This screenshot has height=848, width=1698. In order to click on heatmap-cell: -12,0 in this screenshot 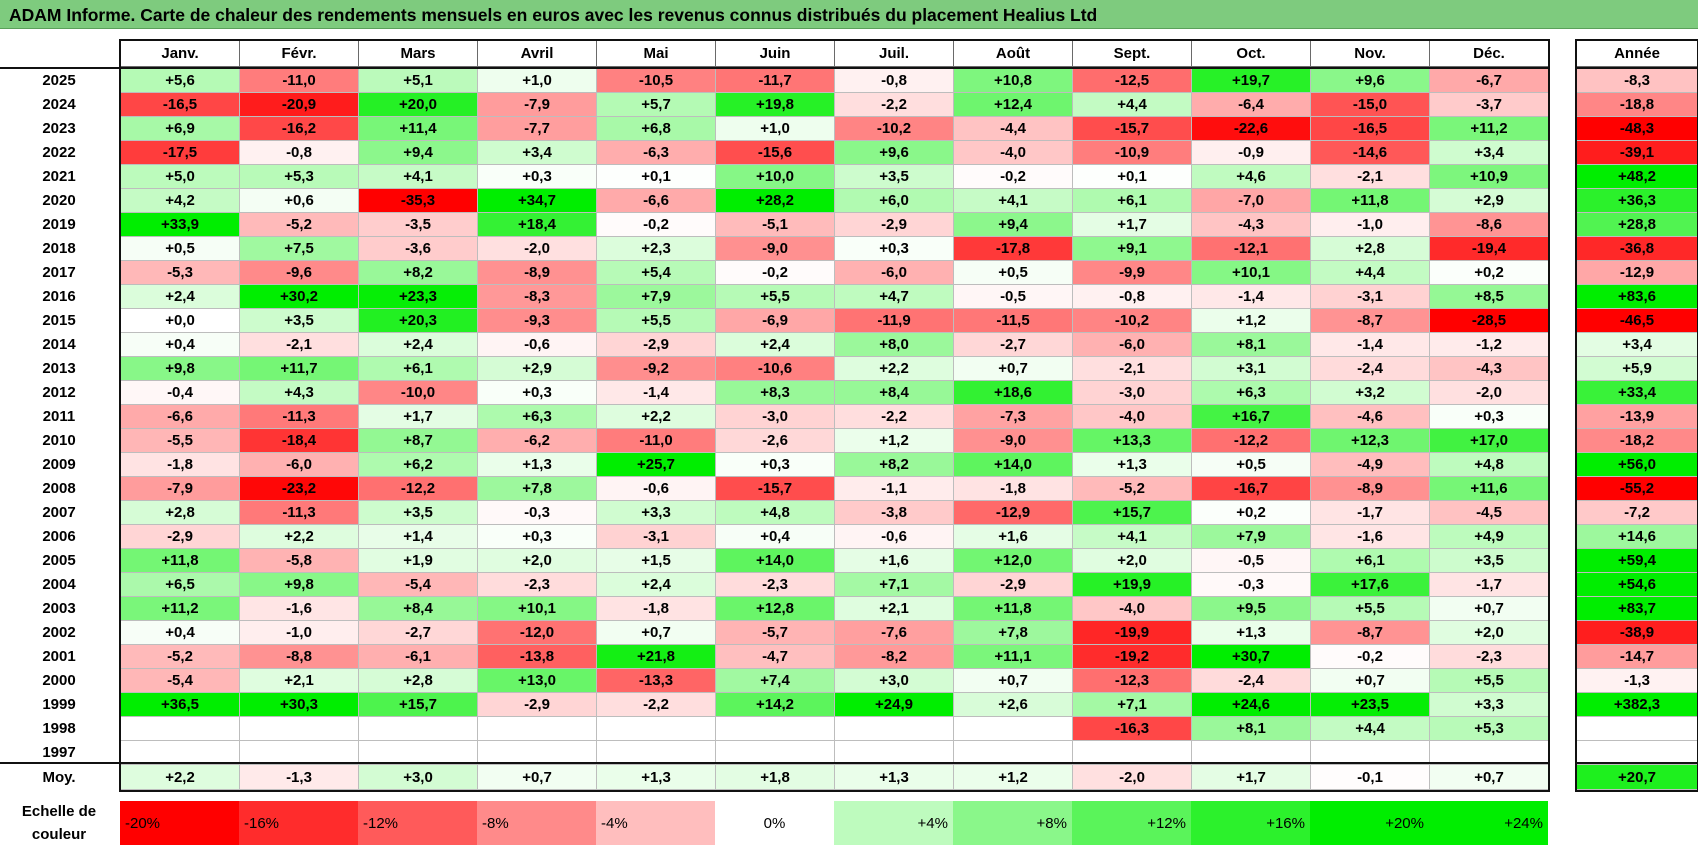, I will do `click(537, 632)`.